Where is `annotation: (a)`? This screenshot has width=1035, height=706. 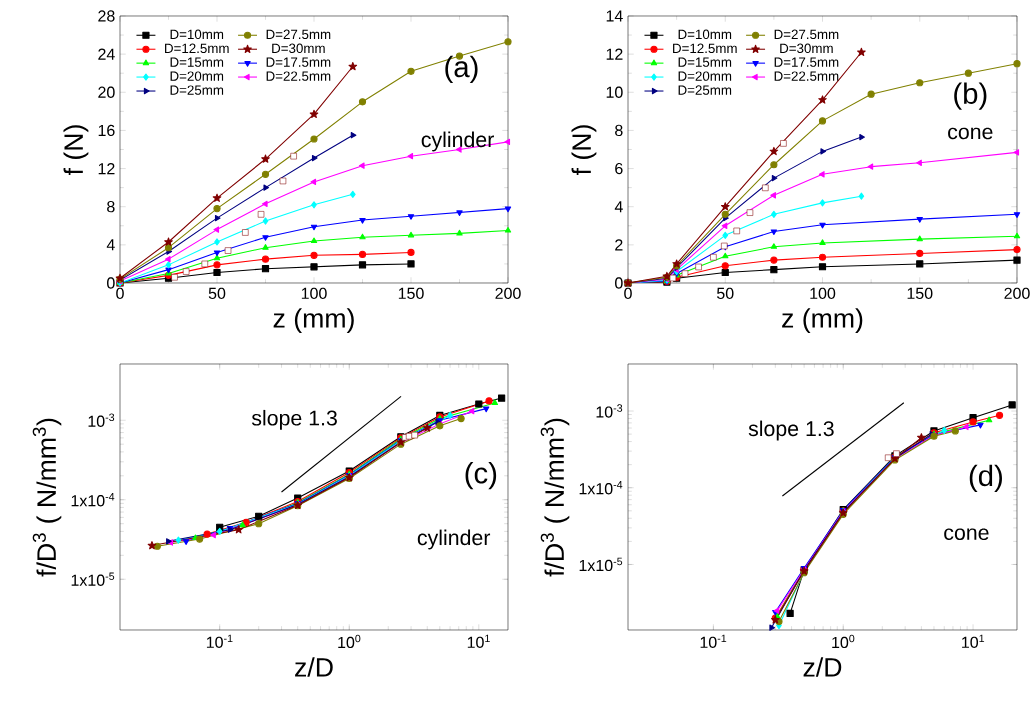 annotation: (a) is located at coordinates (461, 69).